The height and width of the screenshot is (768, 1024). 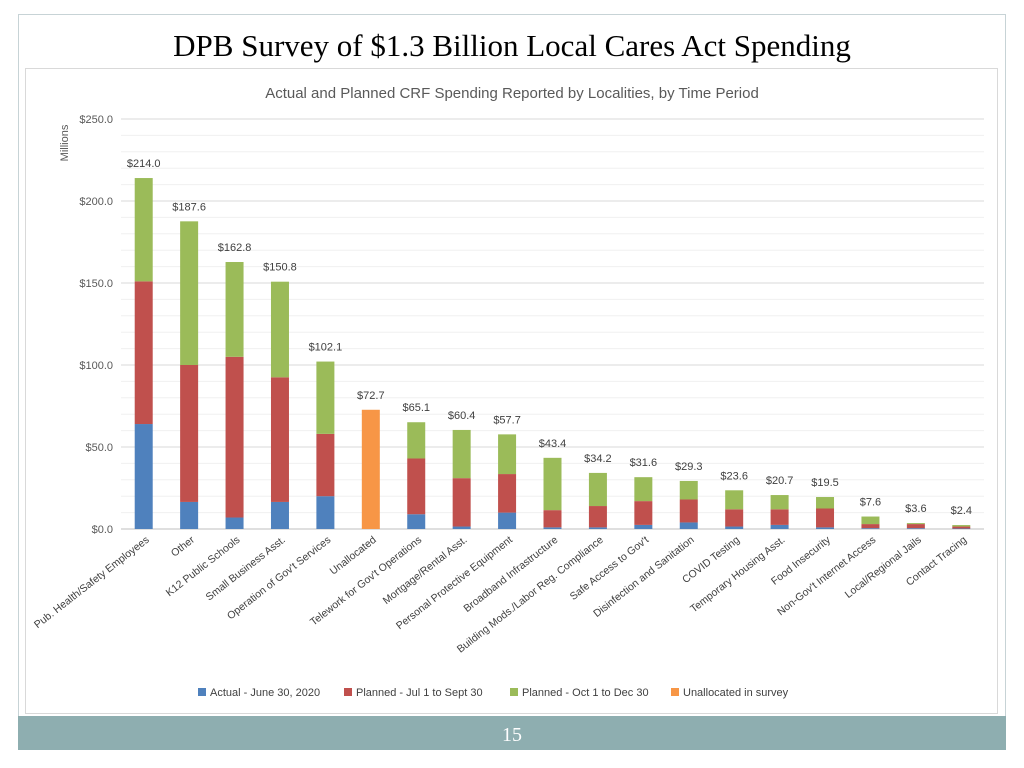 I want to click on page-number: 15, so click(x=512, y=735).